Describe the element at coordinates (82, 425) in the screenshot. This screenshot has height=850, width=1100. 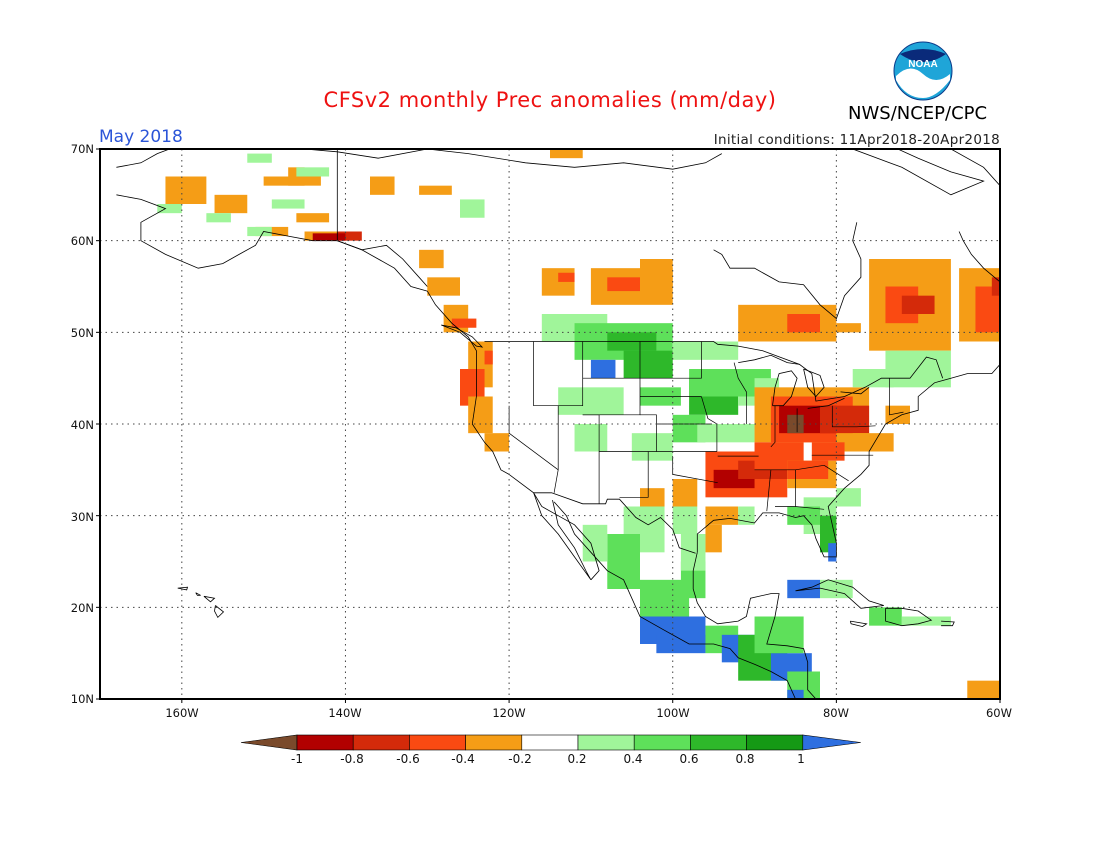
I see `lat-label-40n: 40N` at that location.